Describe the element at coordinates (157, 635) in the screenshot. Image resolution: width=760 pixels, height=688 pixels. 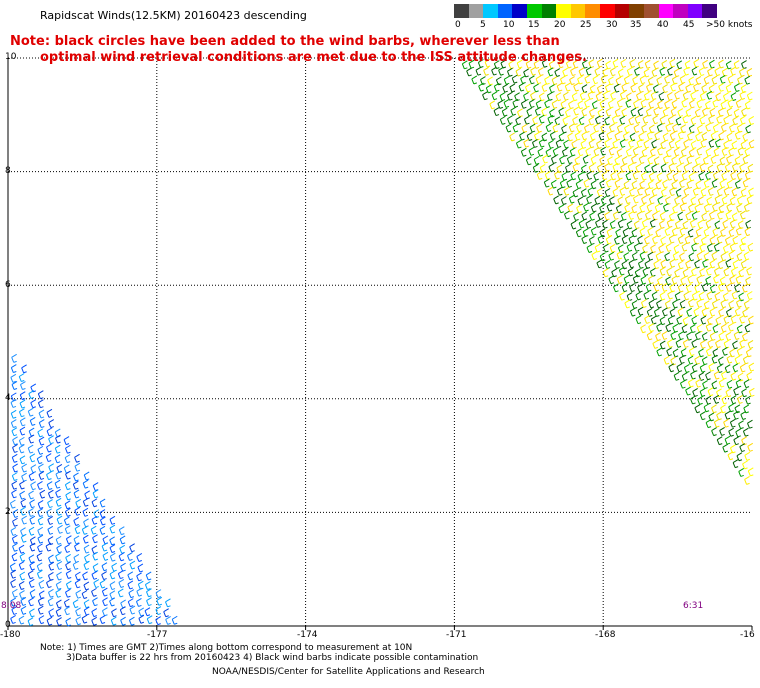
I see `x-tick-label: -177` at that location.